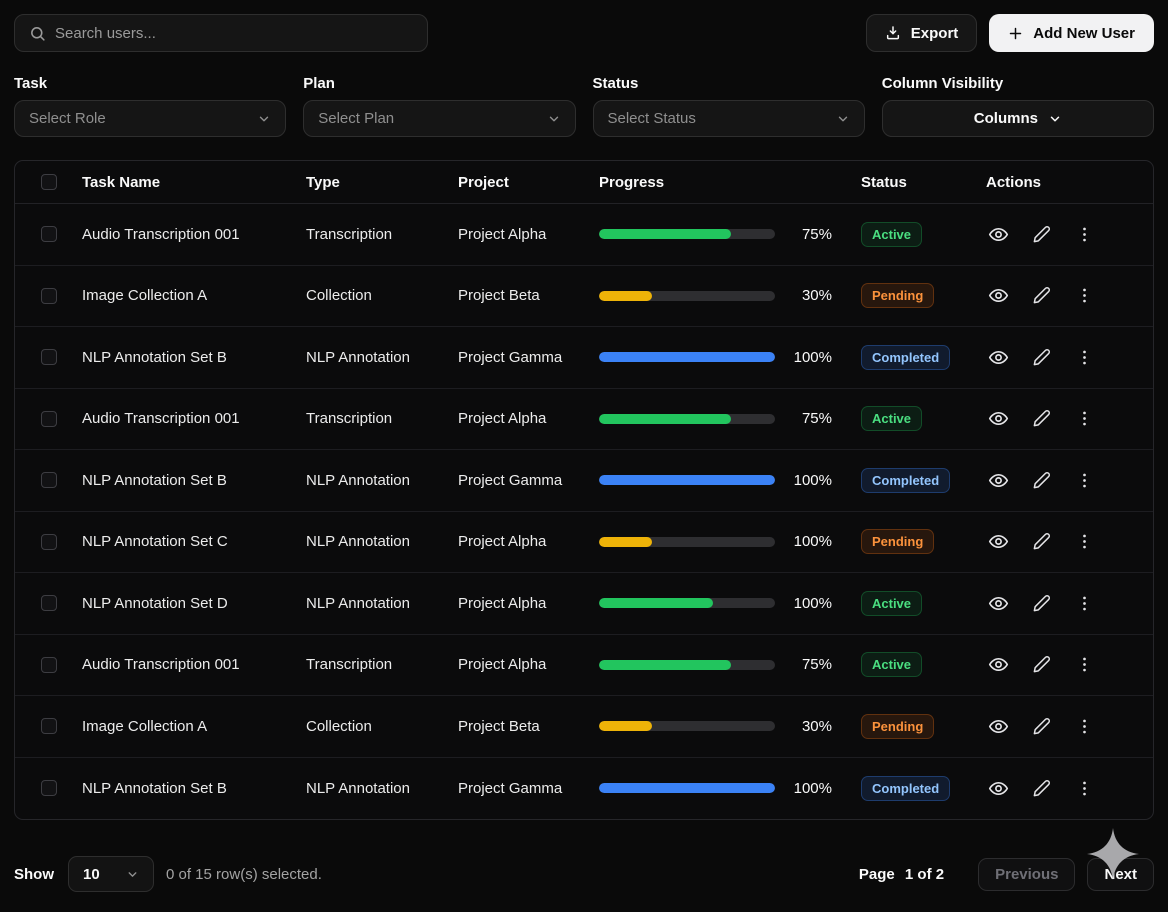 The image size is (1168, 912). I want to click on page-indicator: Page 1 of 2, so click(901, 874).